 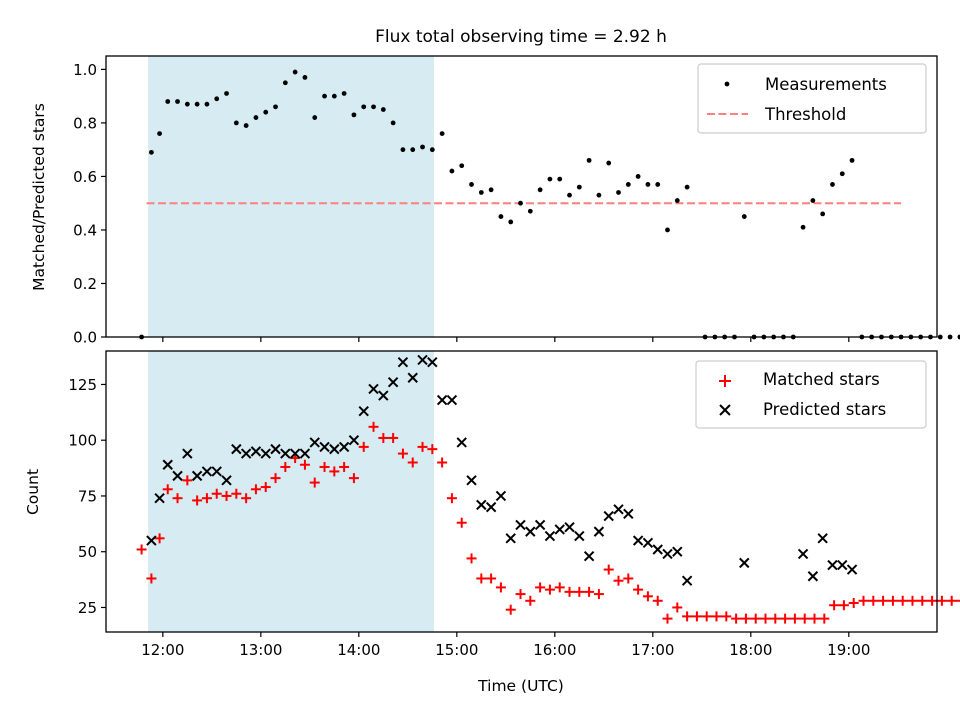 What do you see at coordinates (652, 650) in the screenshot?
I see `x-tick-label: 17:00` at bounding box center [652, 650].